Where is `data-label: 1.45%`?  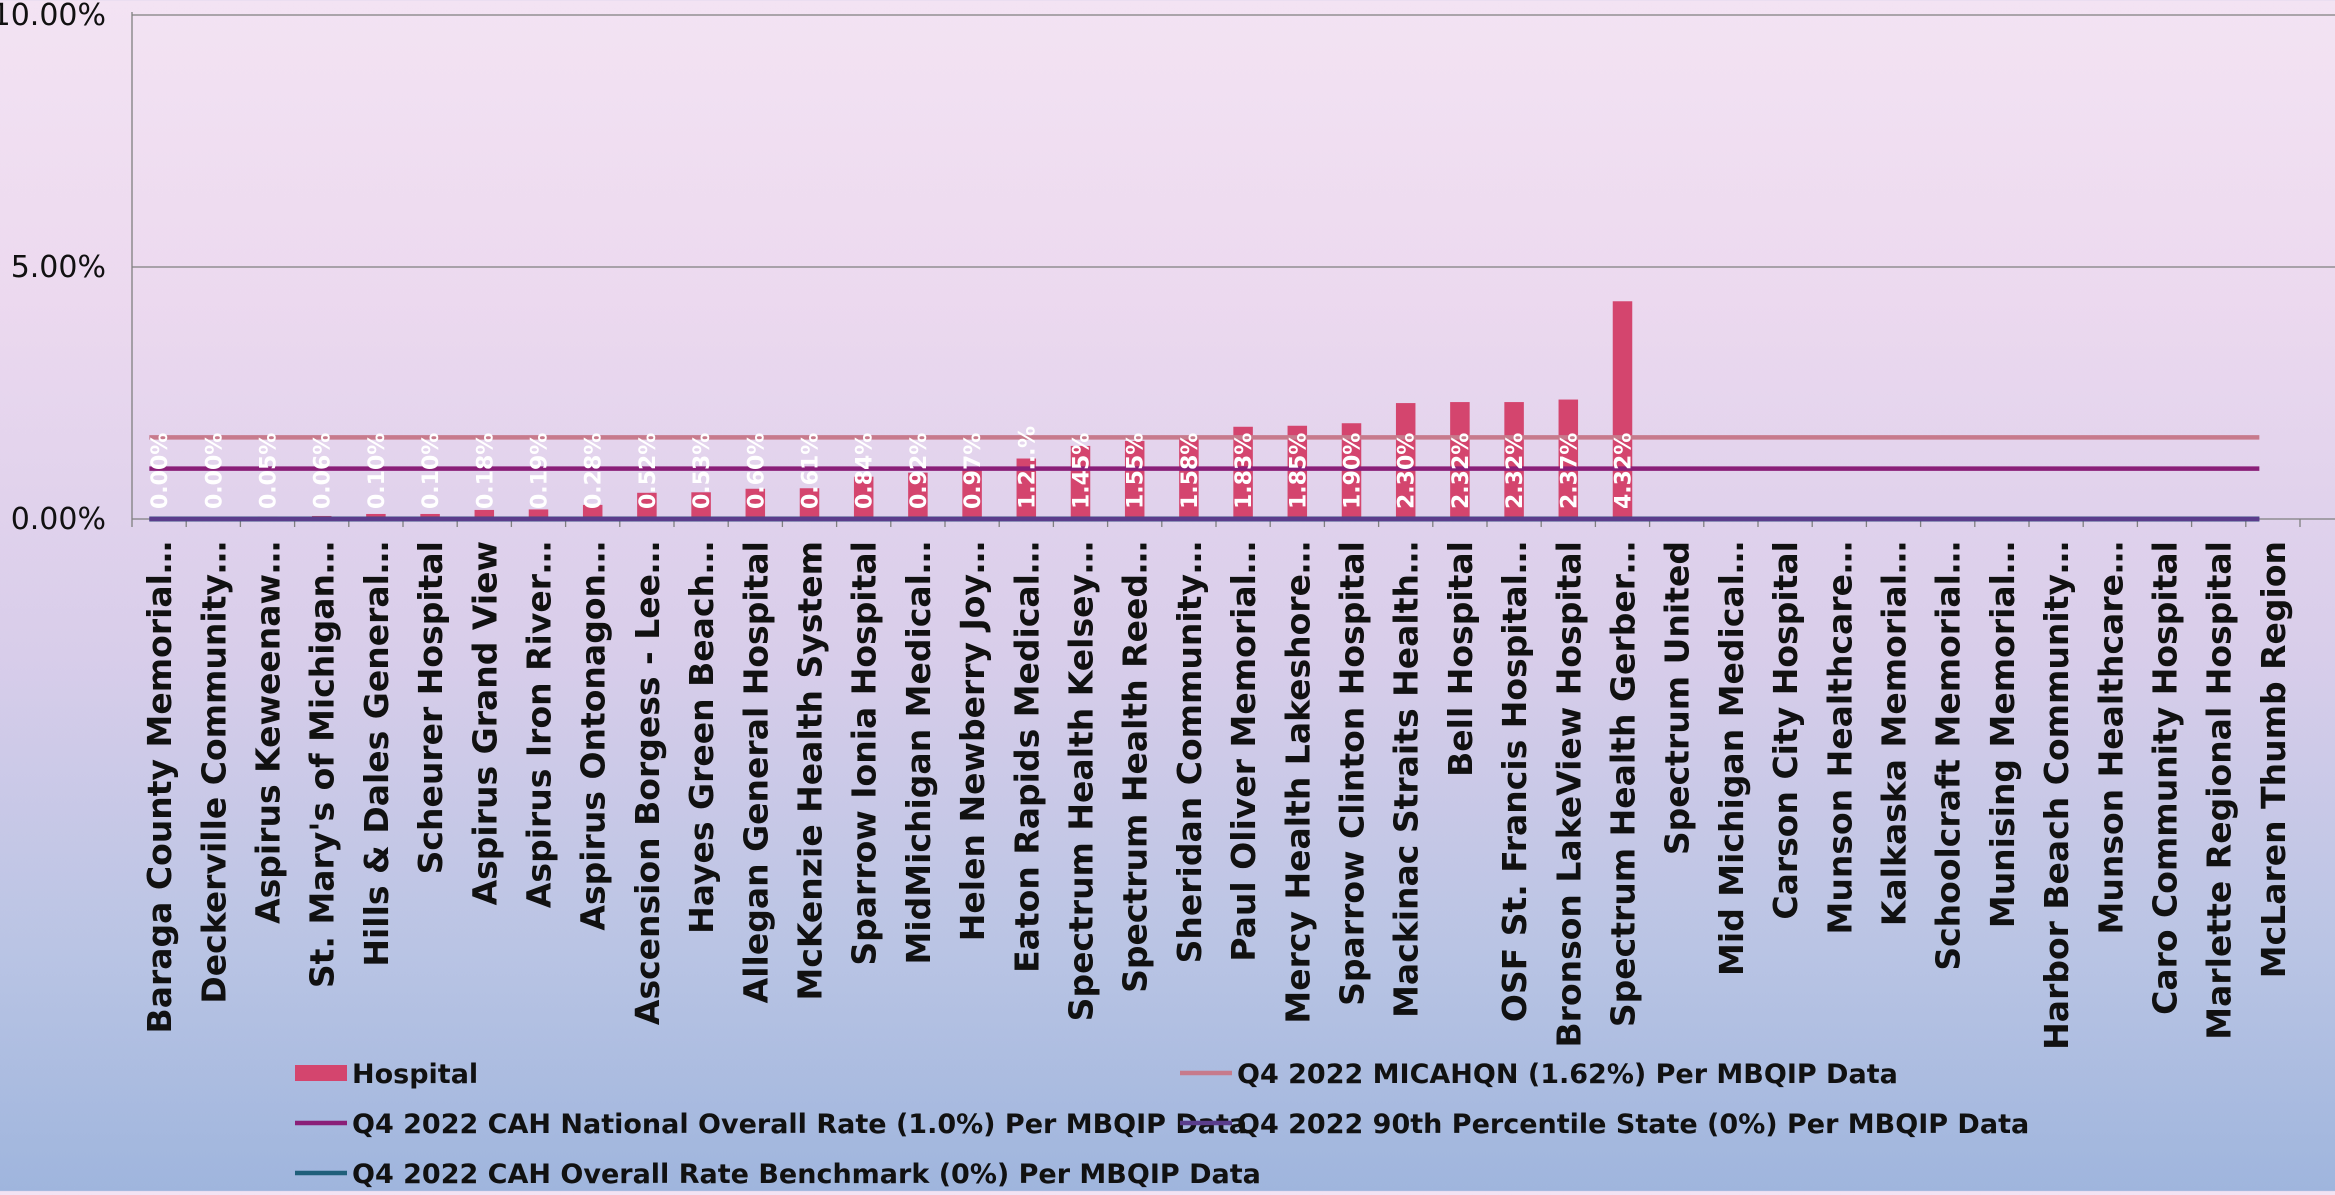
data-label: 1.45% is located at coordinates (1082, 471).